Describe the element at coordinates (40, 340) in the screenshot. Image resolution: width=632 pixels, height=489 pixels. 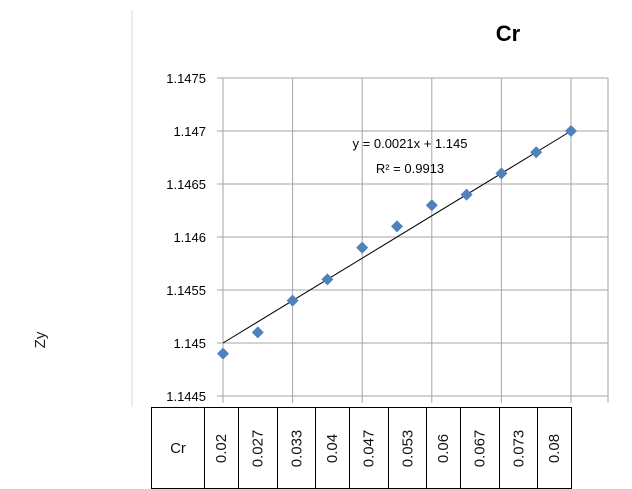
I see `y-axis-label: Zy` at that location.